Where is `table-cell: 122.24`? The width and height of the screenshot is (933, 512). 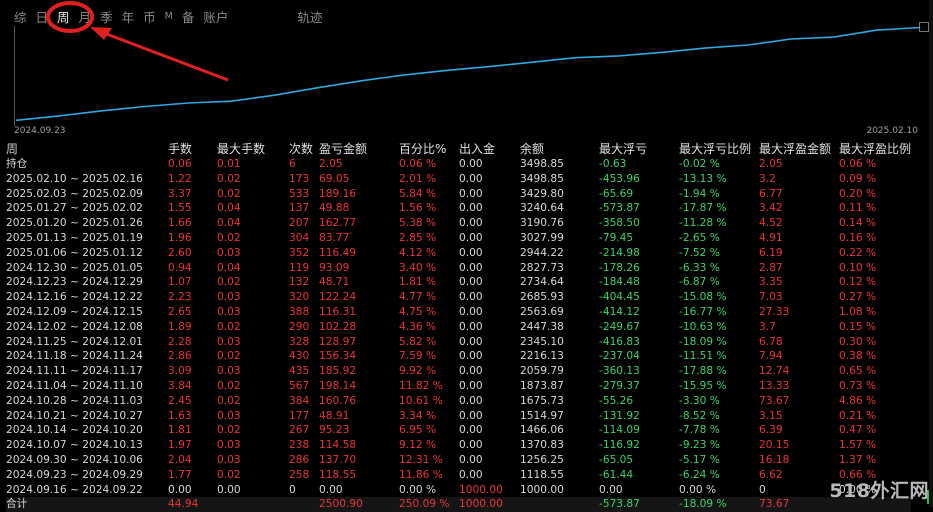
table-cell: 122.24 is located at coordinates (338, 297).